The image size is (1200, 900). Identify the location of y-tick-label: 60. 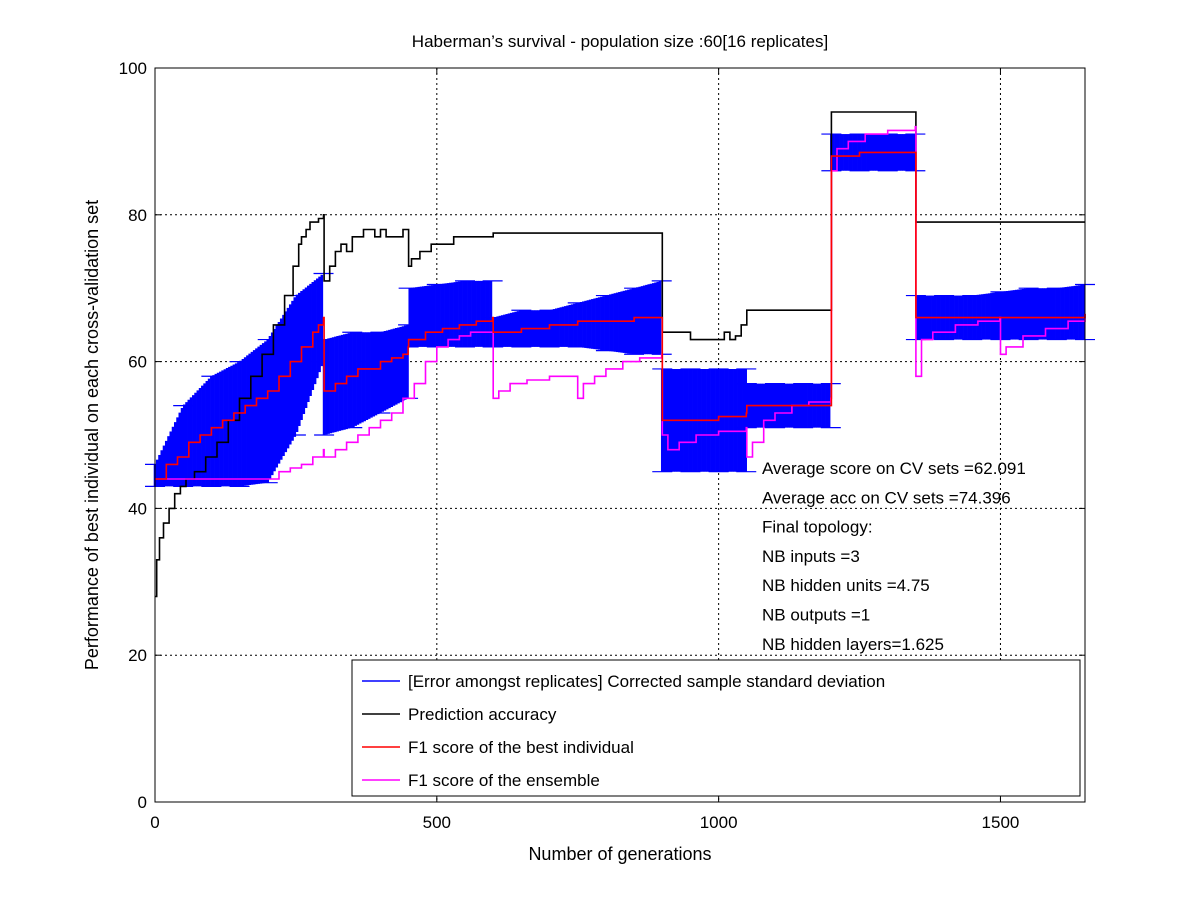
(137, 362).